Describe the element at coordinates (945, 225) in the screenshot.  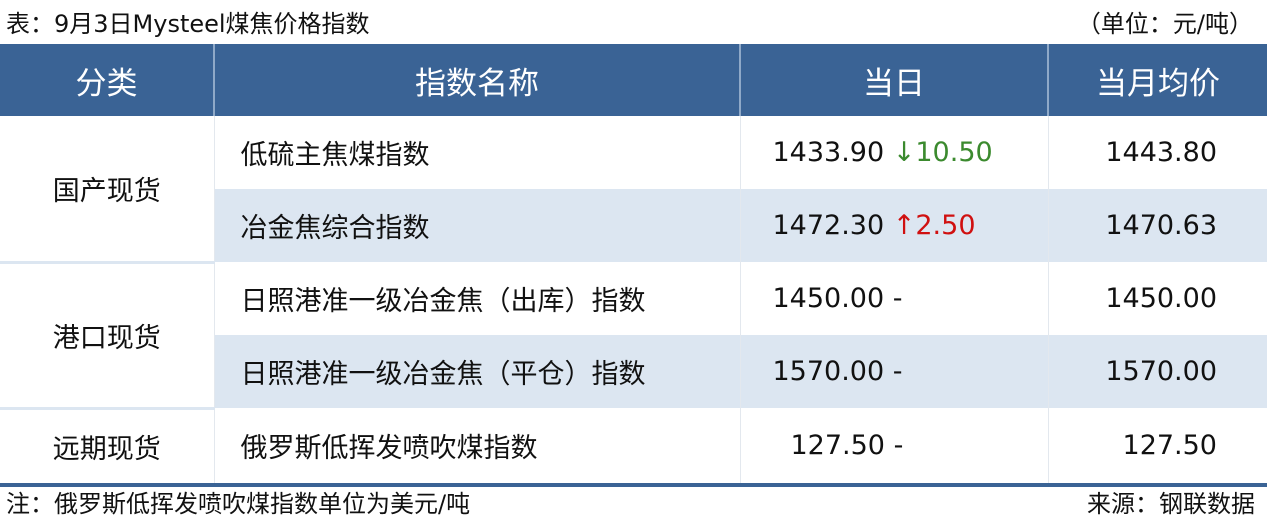
I see `change-value: 2.50` at that location.